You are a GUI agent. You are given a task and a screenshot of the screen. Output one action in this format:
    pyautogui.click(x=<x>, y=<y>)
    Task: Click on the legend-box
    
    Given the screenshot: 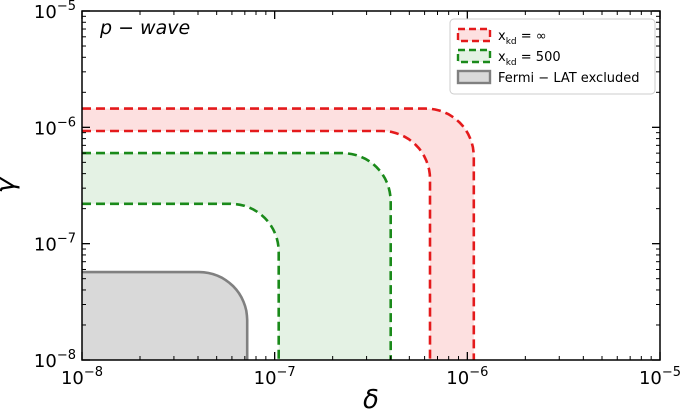 What is the action you would take?
    pyautogui.click(x=552, y=56)
    